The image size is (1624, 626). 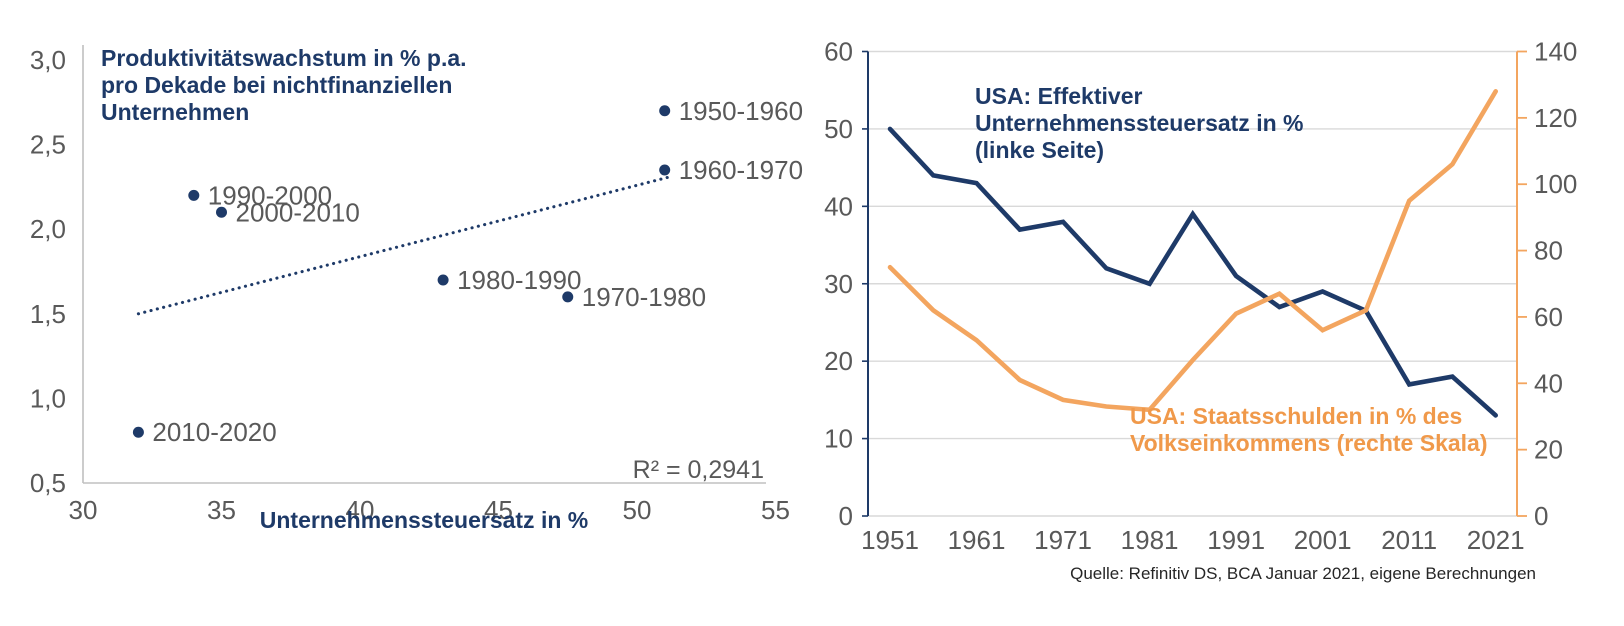 What do you see at coordinates (890, 540) in the screenshot?
I see `x-tick-label: 1951` at bounding box center [890, 540].